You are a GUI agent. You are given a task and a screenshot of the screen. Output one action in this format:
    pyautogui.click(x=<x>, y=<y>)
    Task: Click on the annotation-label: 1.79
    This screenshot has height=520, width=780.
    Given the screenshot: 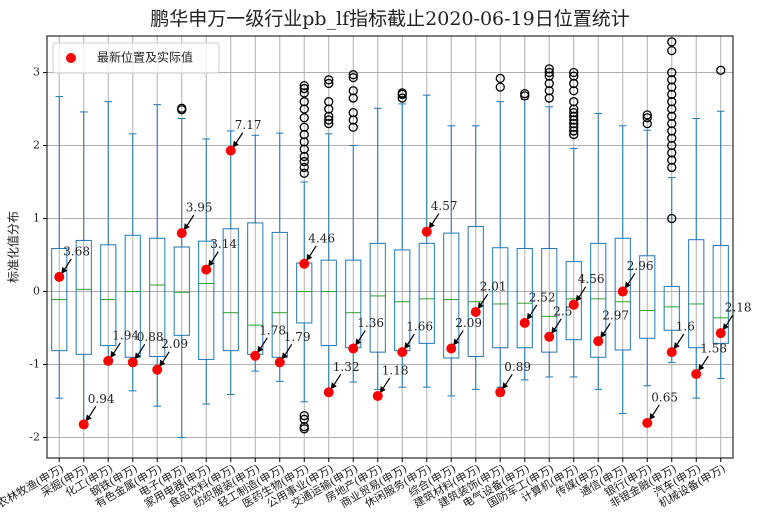 What is the action you would take?
    pyautogui.click(x=297, y=337)
    